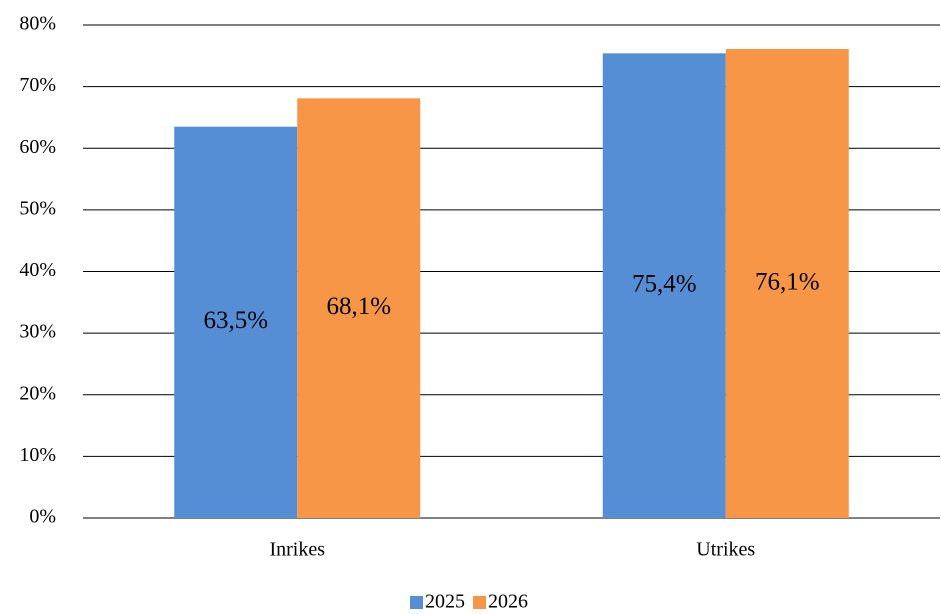  What do you see at coordinates (37, 332) in the screenshot?
I see `y-tick-label: 30%` at bounding box center [37, 332].